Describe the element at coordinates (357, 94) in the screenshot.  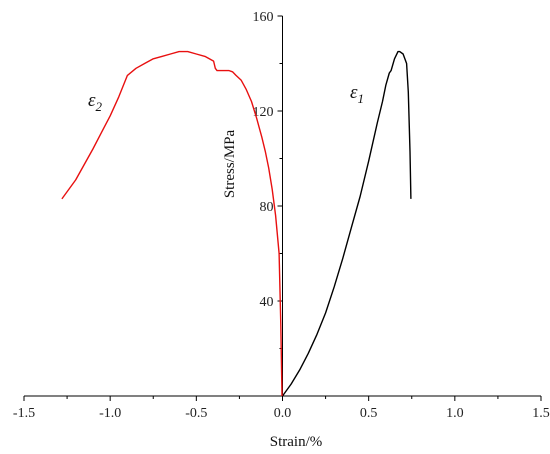
I see `series-label-eps1: ε1` at that location.